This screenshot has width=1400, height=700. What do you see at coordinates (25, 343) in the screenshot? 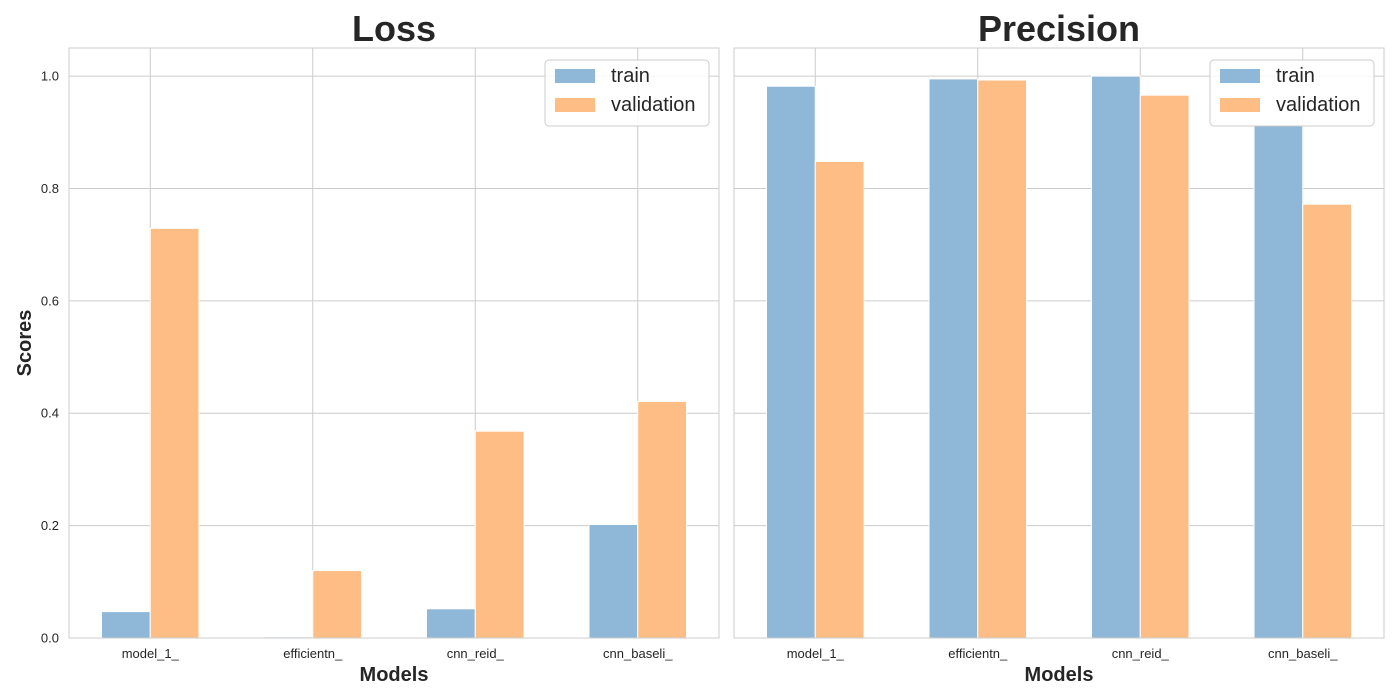
I see `y-axis-label: Scores` at bounding box center [25, 343].